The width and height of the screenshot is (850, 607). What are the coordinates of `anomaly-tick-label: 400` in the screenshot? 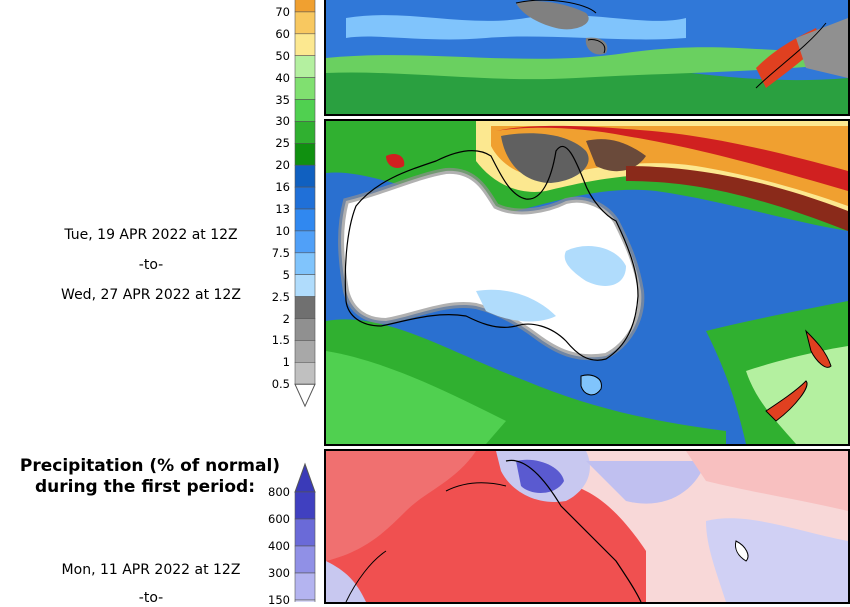 It's located at (279, 546).